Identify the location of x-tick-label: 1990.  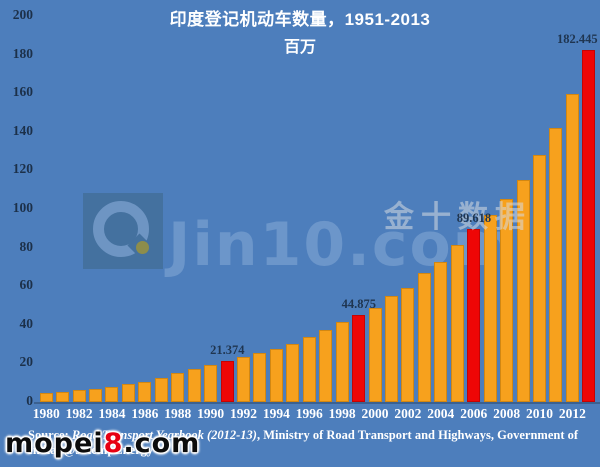
(211, 413).